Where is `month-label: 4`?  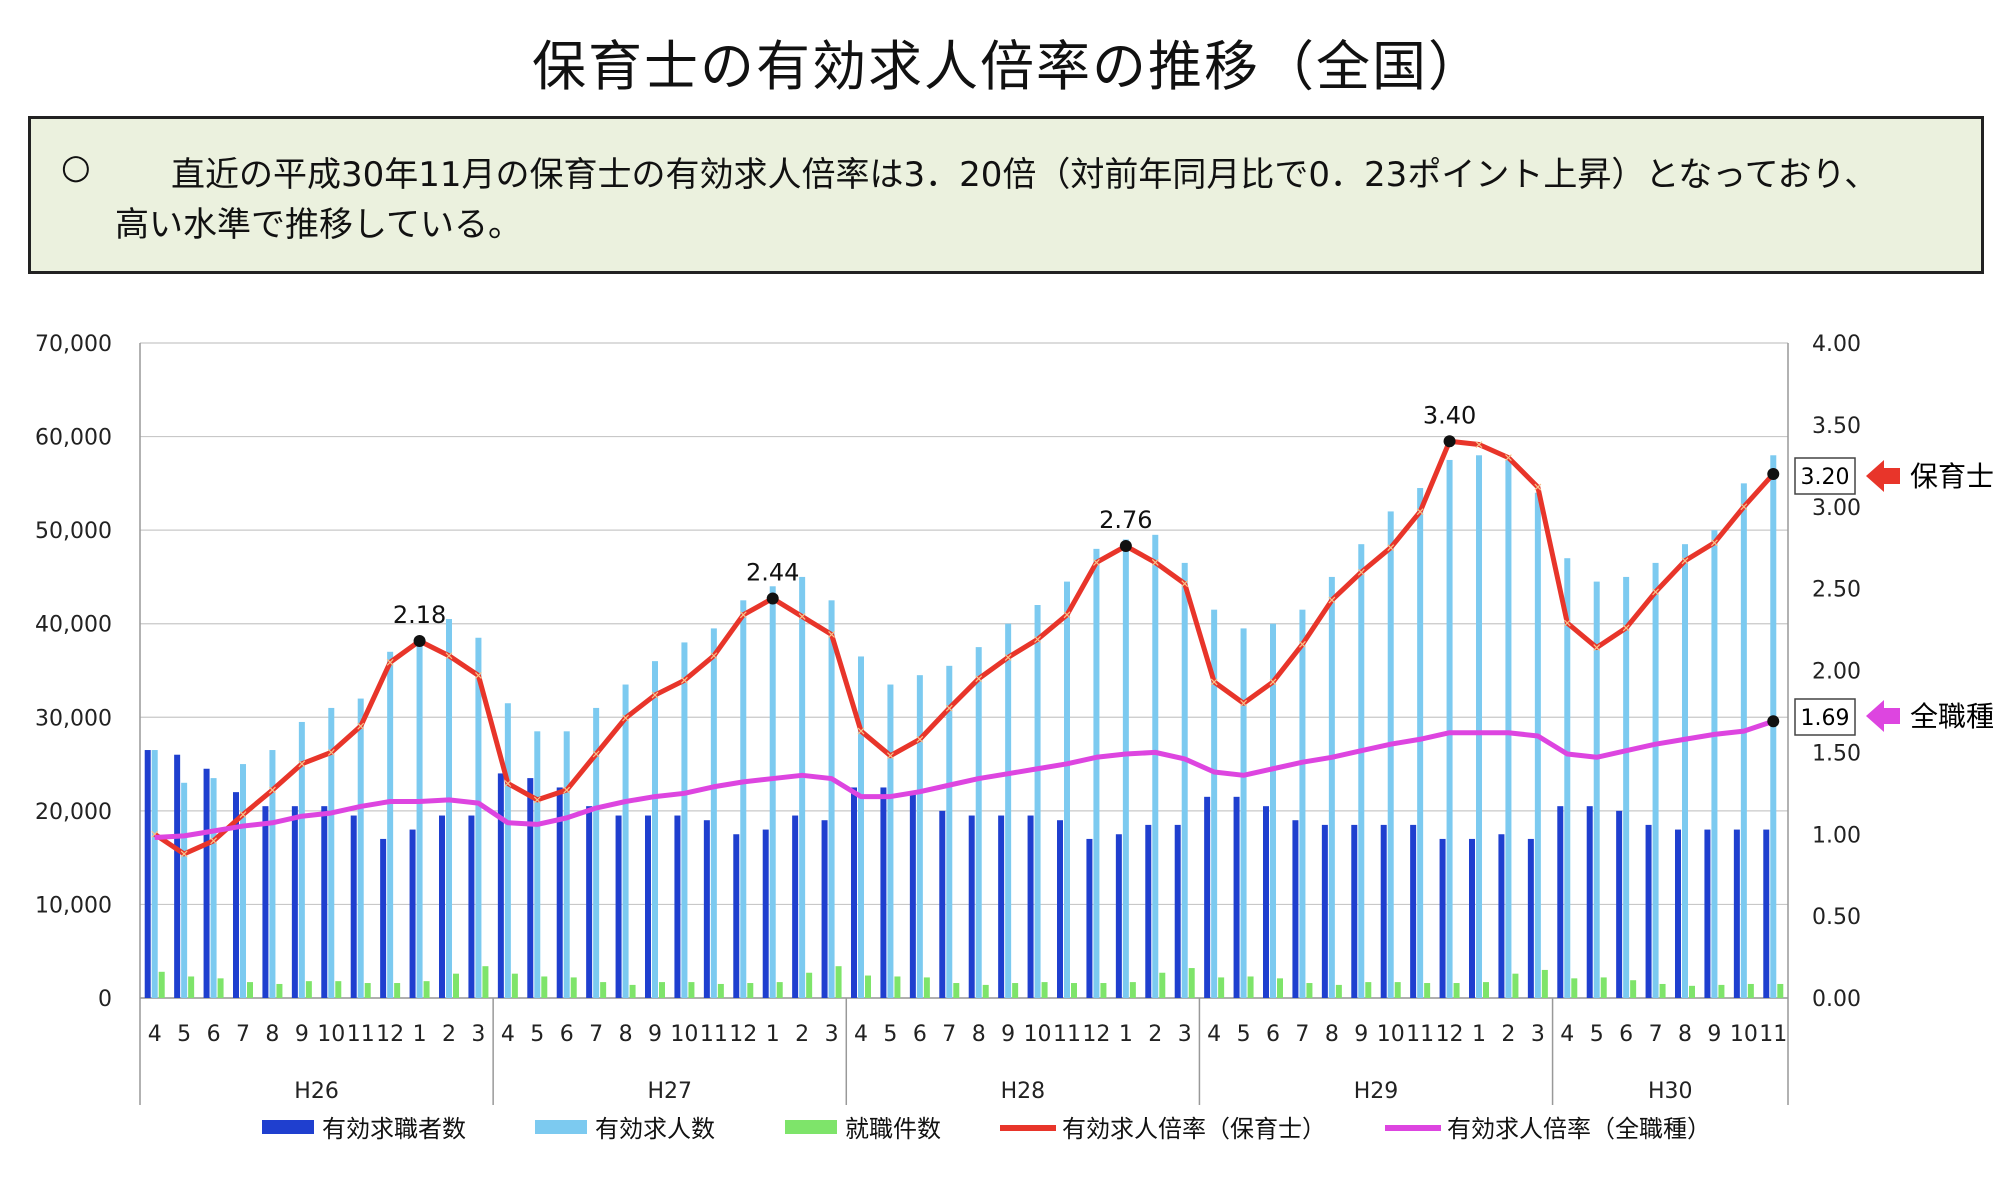
month-label: 4 is located at coordinates (1567, 1034).